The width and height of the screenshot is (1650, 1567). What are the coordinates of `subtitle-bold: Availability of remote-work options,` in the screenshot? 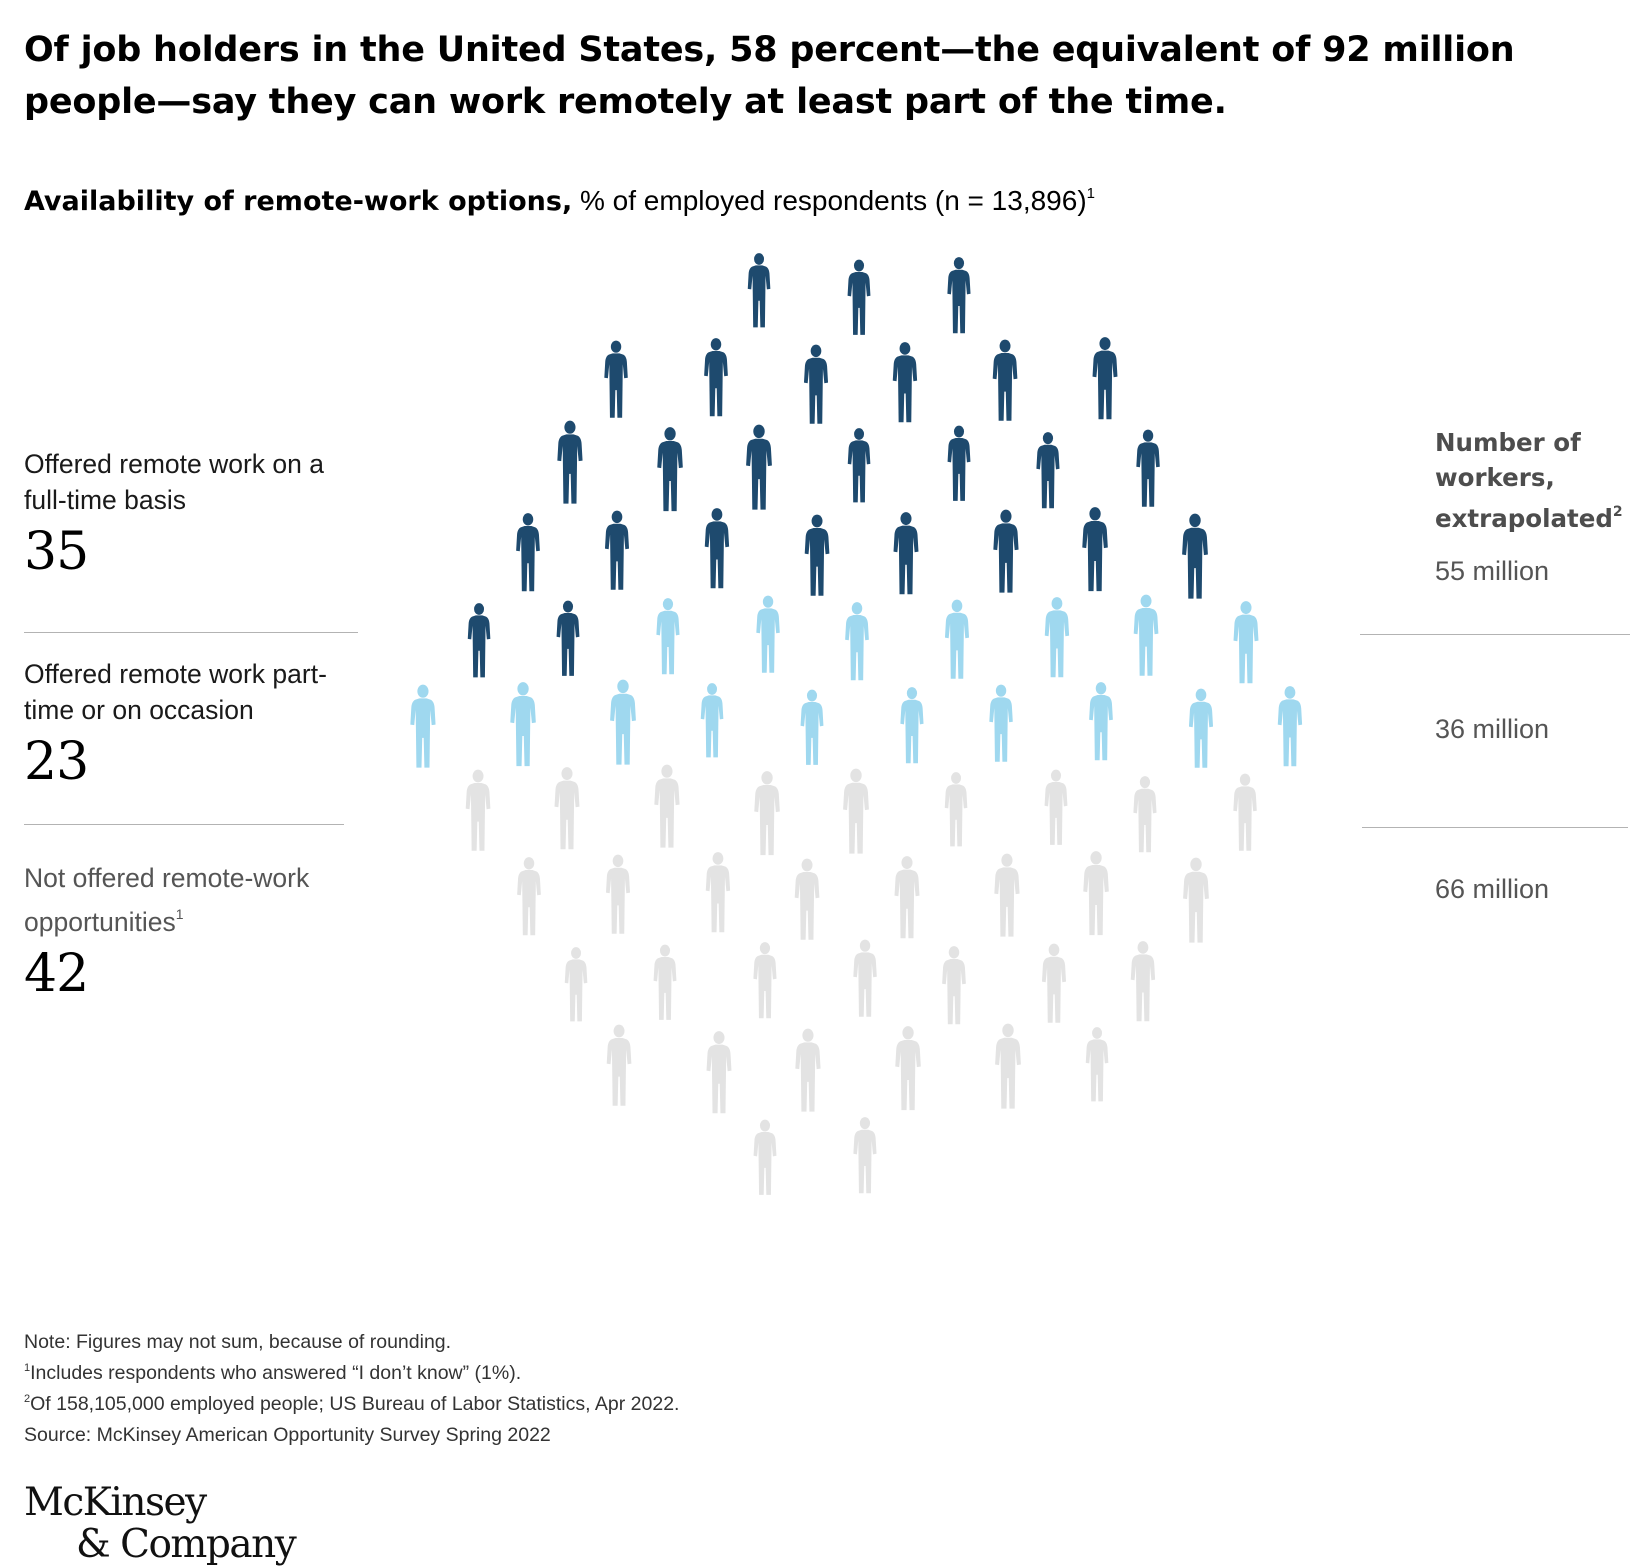 It's located at (298, 201).